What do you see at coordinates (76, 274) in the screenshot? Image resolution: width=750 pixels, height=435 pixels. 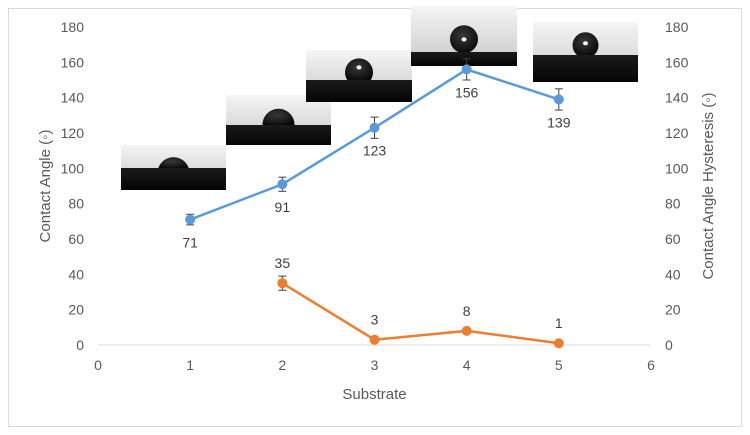 I see `y-tick-label-40: 40` at bounding box center [76, 274].